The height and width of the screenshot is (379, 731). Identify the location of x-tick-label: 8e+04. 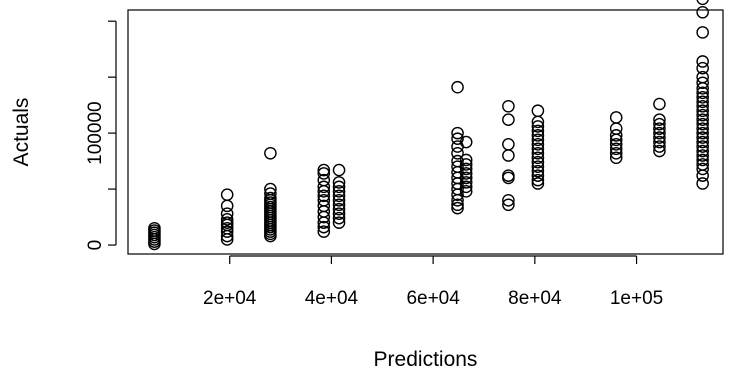
(535, 298).